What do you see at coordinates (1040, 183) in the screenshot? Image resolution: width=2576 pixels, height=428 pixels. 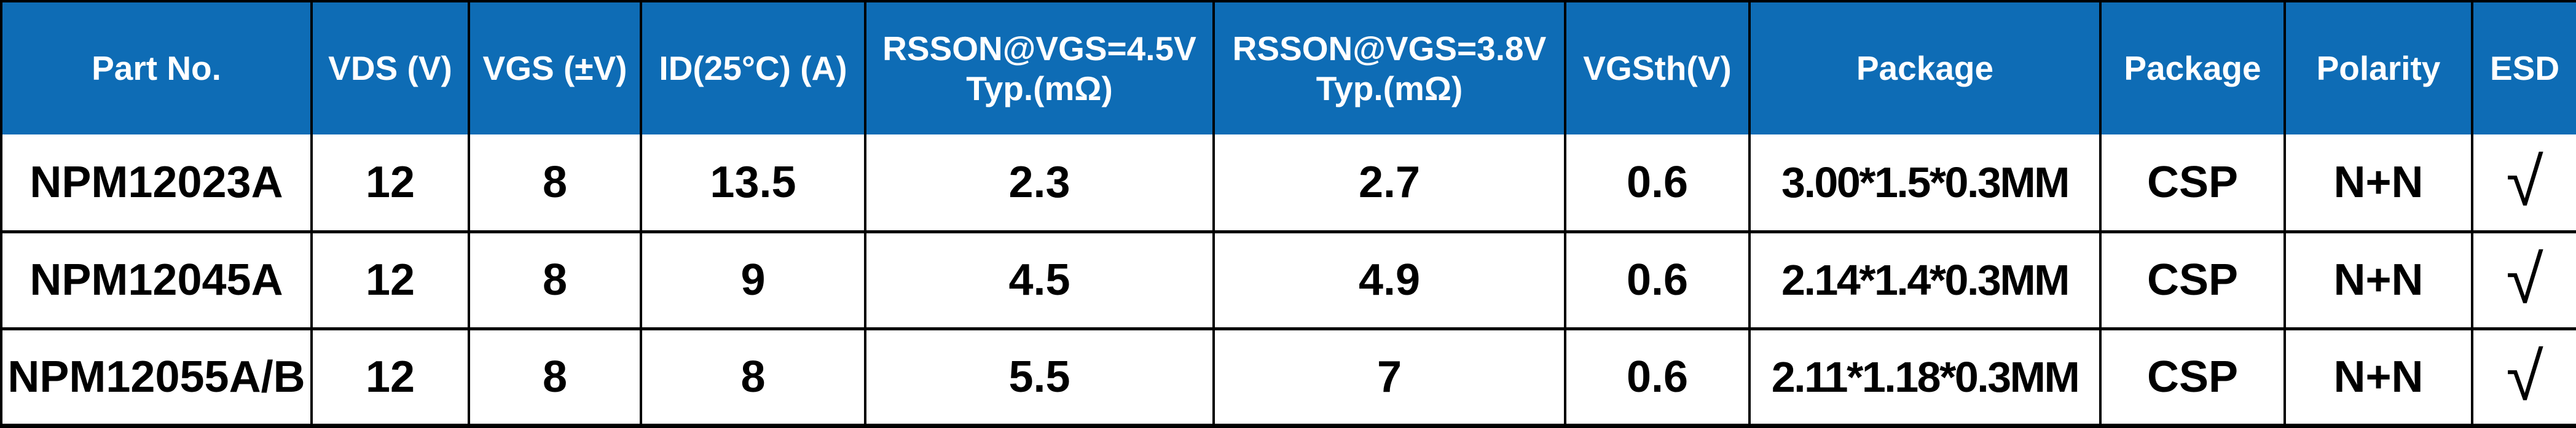 I see `cell-rsson-4v5: 2.3` at bounding box center [1040, 183].